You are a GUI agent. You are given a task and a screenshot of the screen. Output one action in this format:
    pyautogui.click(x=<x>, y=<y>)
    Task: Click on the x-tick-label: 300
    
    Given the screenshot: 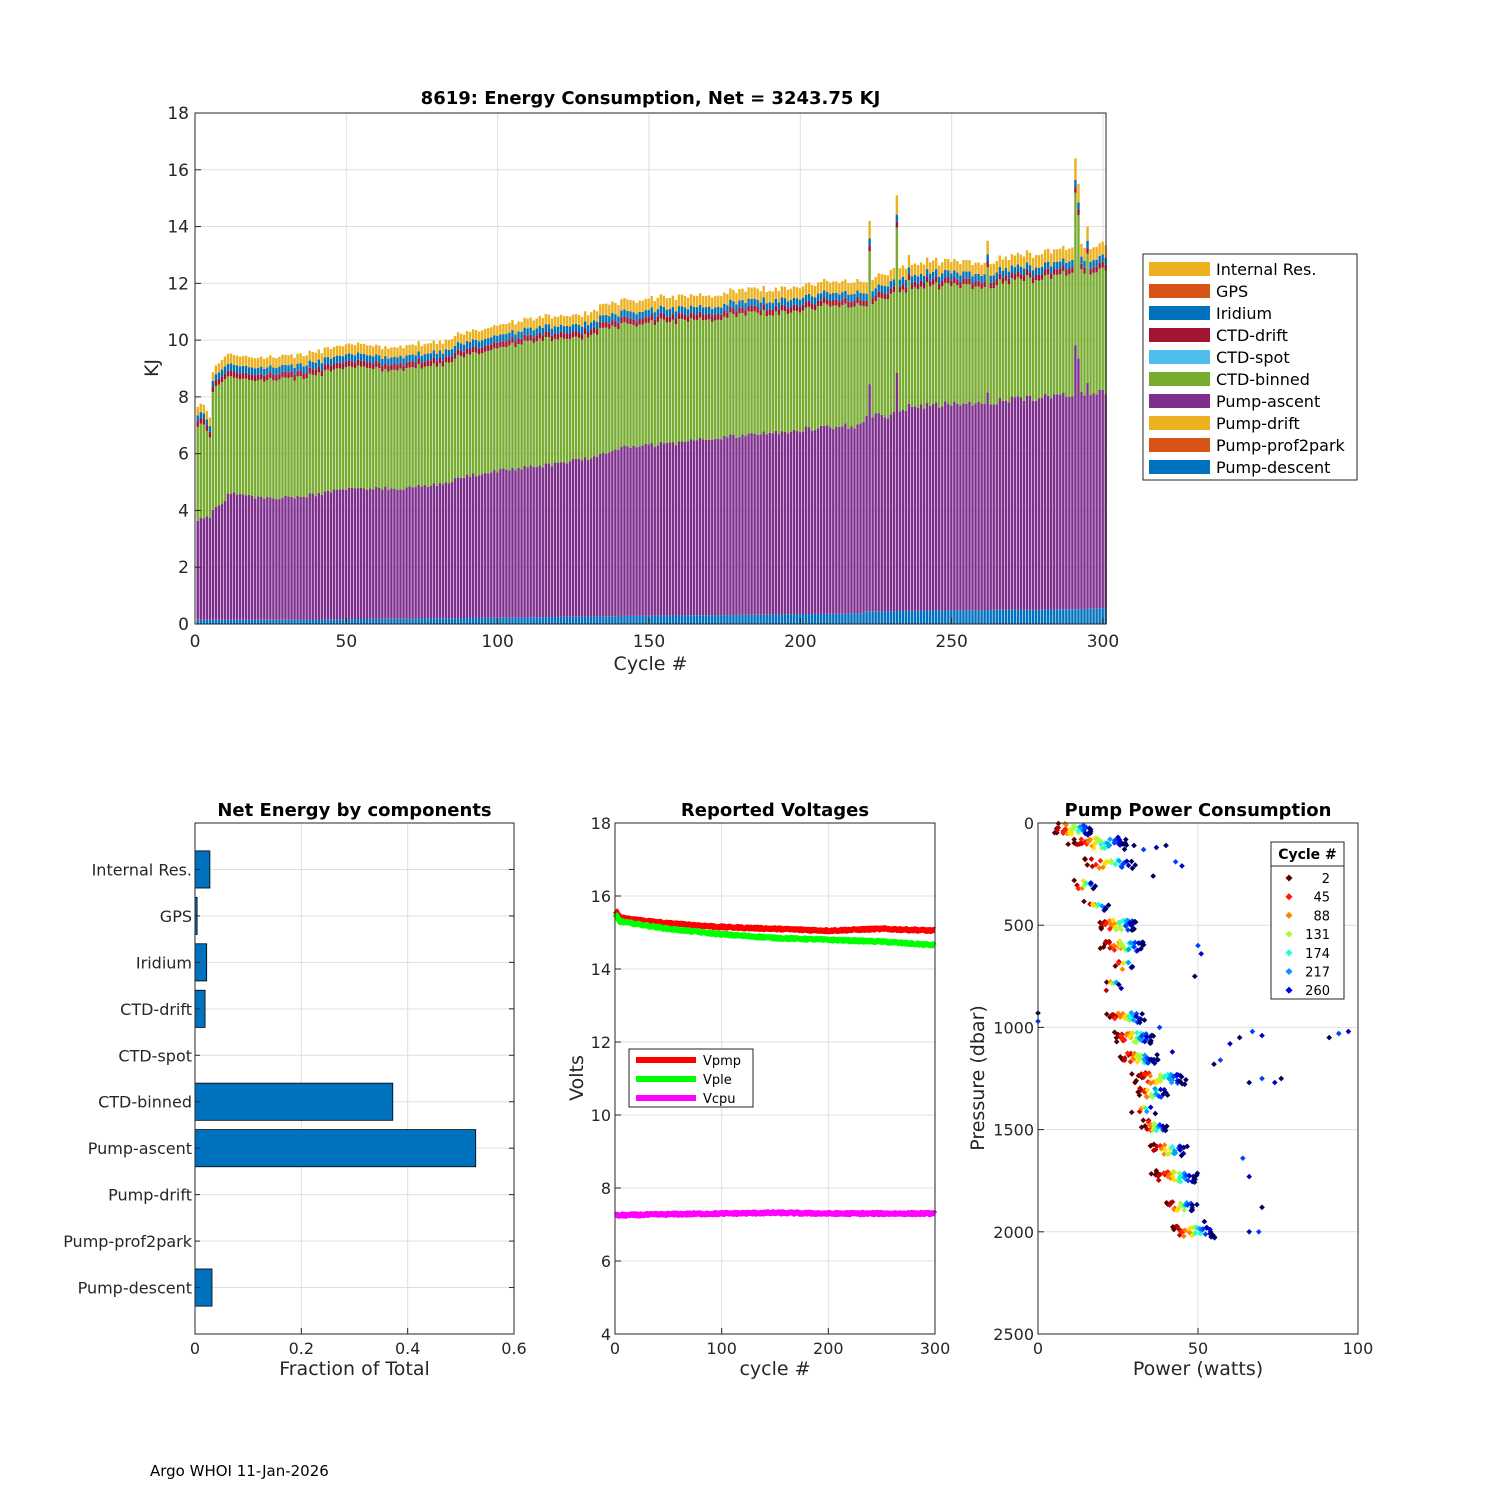 What is the action you would take?
    pyautogui.click(x=935, y=1348)
    